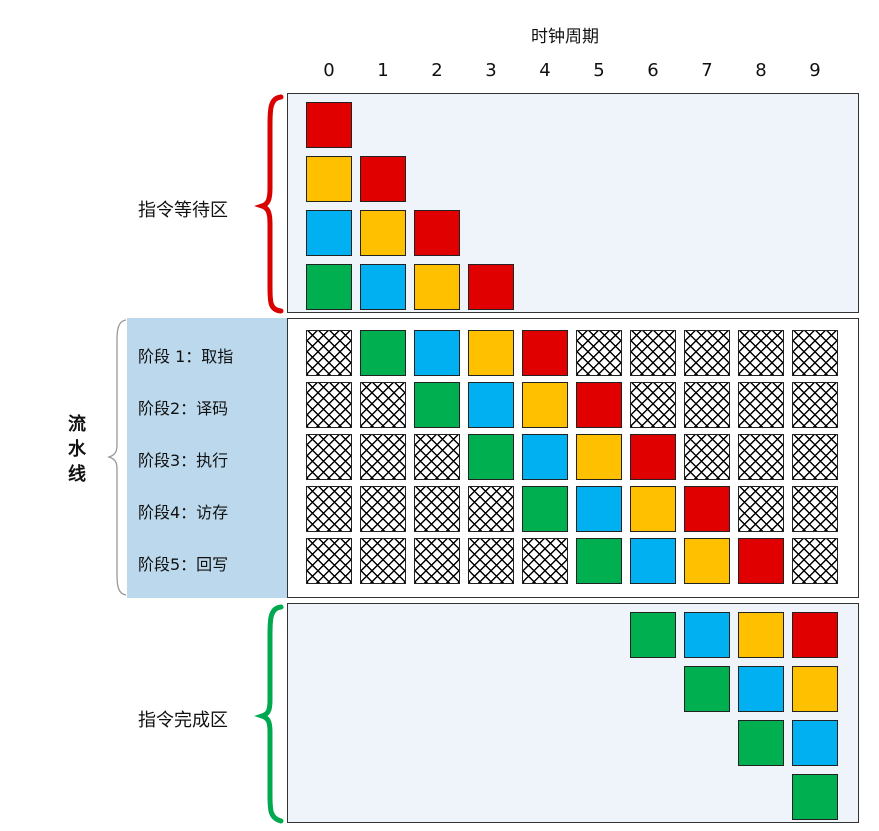 This screenshot has width=879, height=831. I want to click on completed-zone-bracket, so click(269, 714).